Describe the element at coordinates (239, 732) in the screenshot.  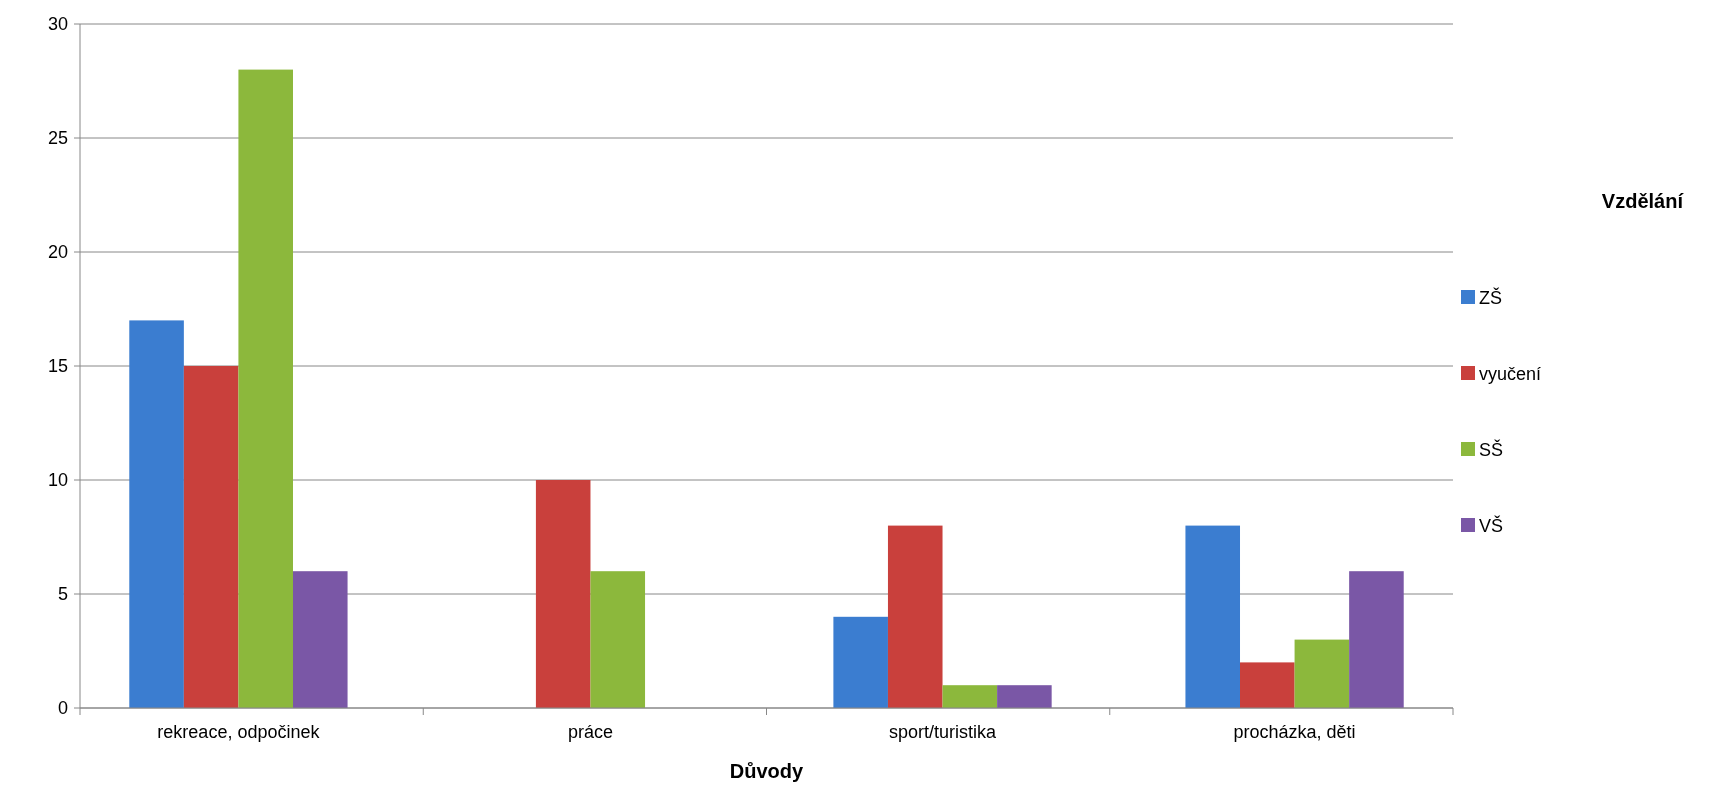
I see `x-tick-label: rekreace, odpočinek` at that location.